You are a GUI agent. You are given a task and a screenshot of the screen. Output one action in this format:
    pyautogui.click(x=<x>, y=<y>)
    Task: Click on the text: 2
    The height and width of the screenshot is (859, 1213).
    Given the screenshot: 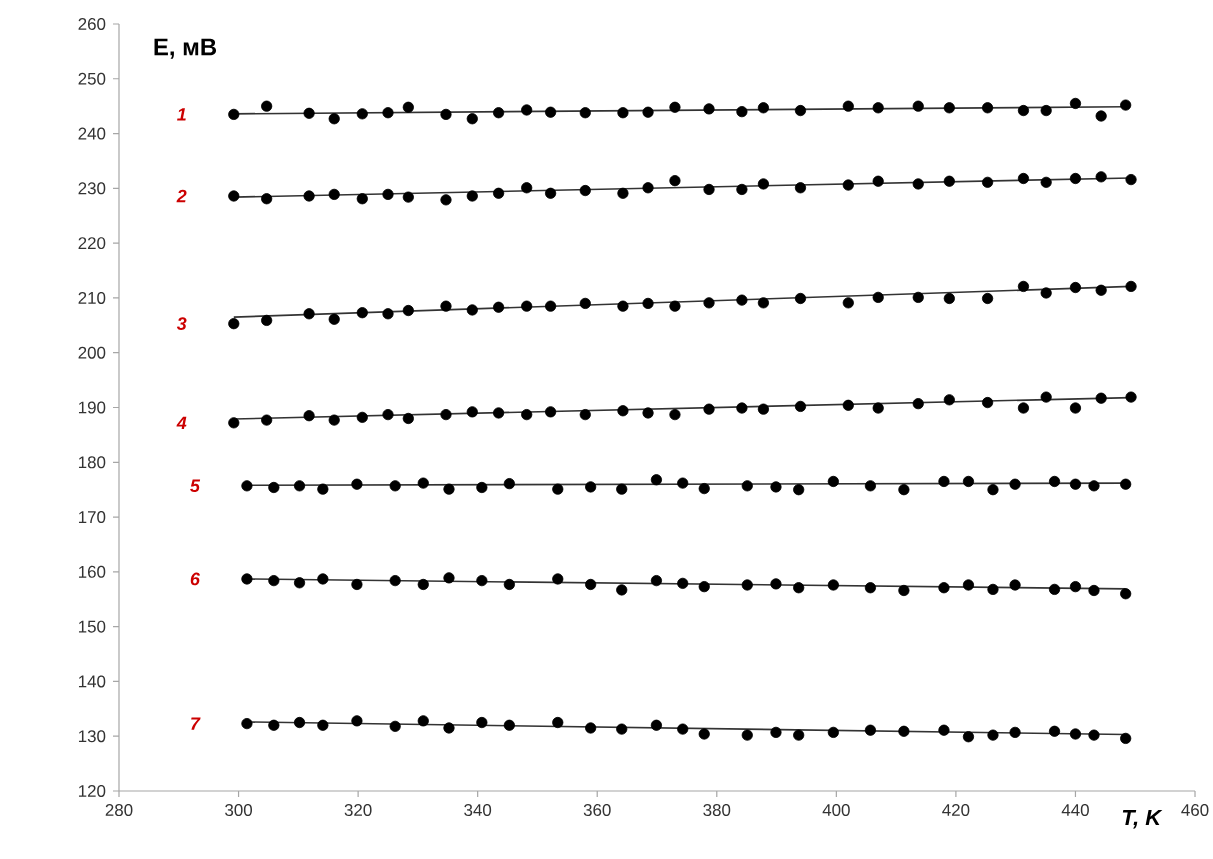 What is the action you would take?
    pyautogui.click(x=181, y=196)
    